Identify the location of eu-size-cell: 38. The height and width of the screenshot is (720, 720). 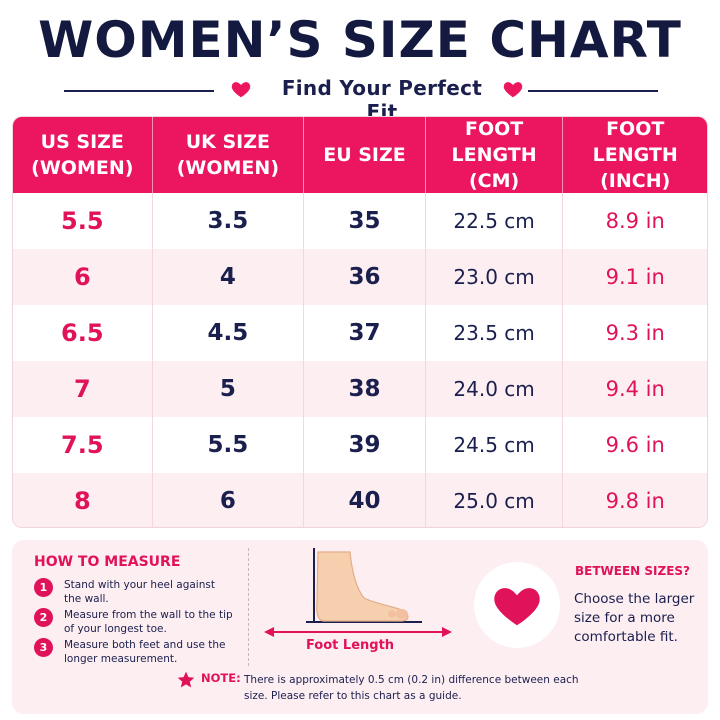
(365, 389).